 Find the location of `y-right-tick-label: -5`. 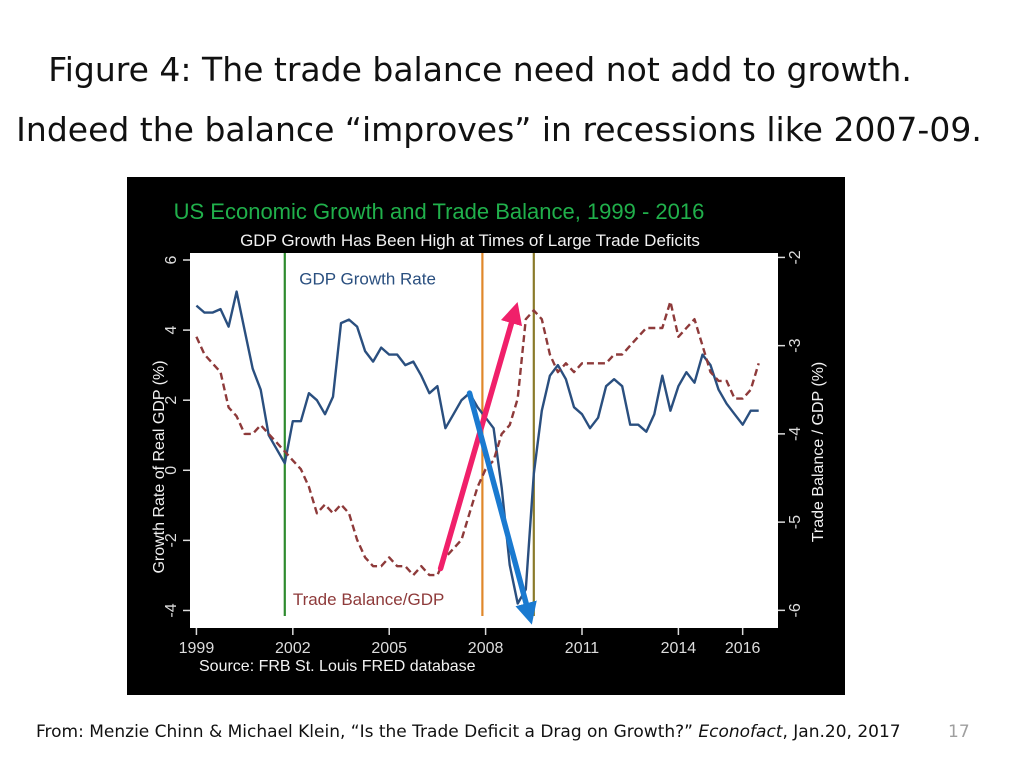

y-right-tick-label: -5 is located at coordinates (795, 522).